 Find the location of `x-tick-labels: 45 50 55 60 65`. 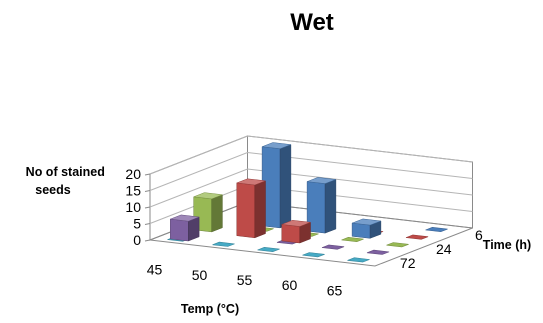

x-tick-labels: 45 50 55 60 65 is located at coordinates (245, 280).